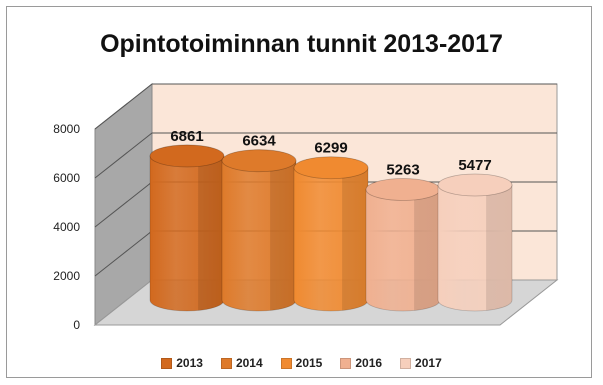 This screenshot has width=603, height=385. I want to click on y-tick-label: 6000, so click(66, 178).